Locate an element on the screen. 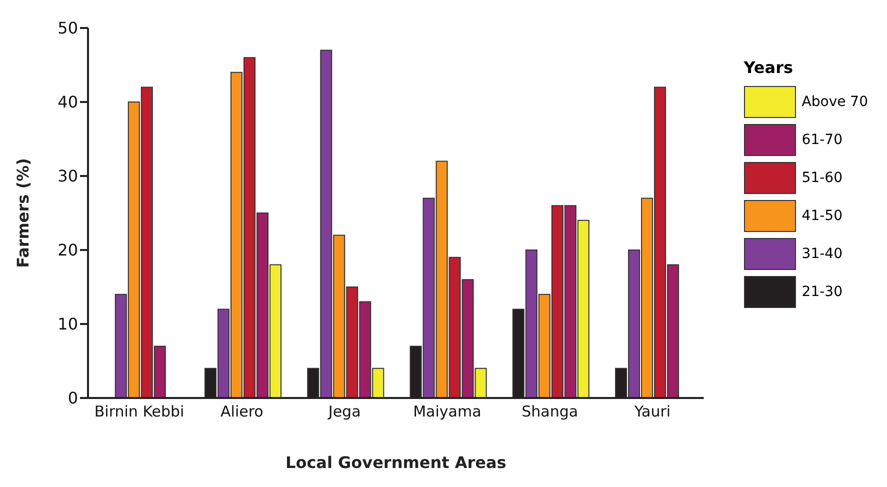 The height and width of the screenshot is (487, 887). legend-label: Above 70 is located at coordinates (835, 102).